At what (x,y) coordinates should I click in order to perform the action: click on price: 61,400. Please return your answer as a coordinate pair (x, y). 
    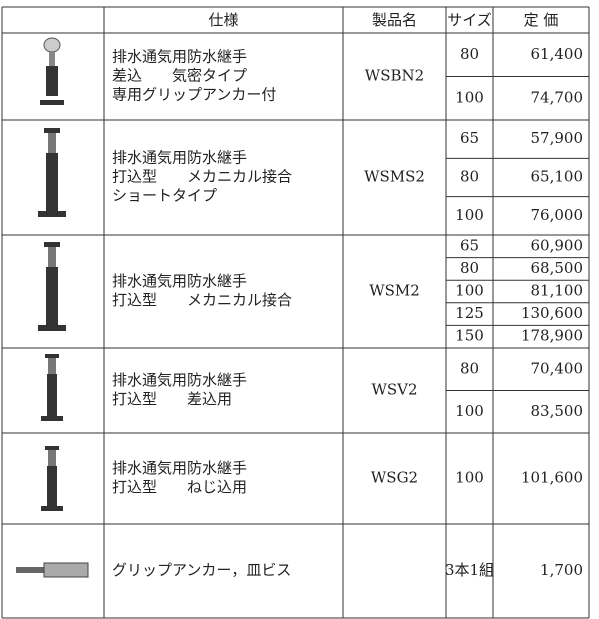
    Looking at the image, I should click on (557, 54).